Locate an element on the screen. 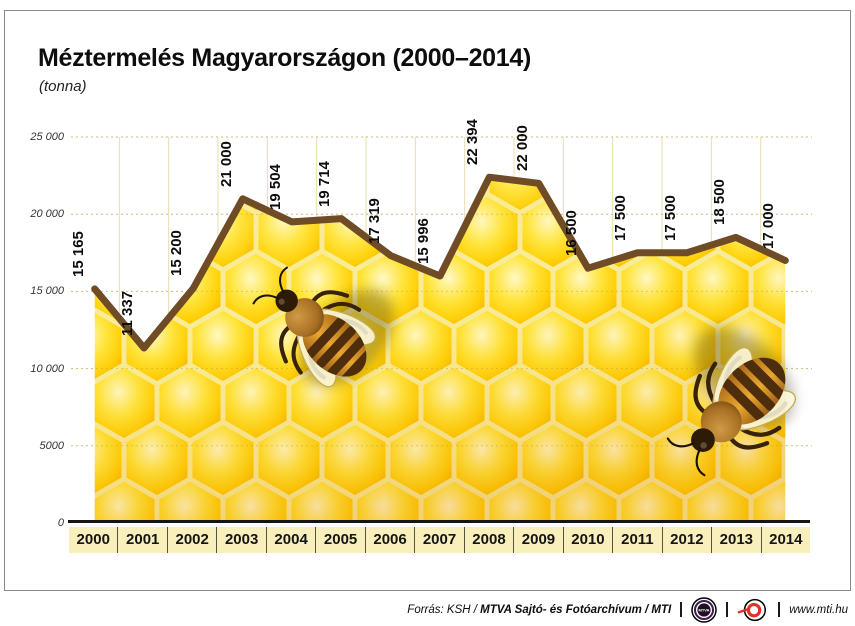  y-axis-tick-label: 15 000 is located at coordinates (47, 291).